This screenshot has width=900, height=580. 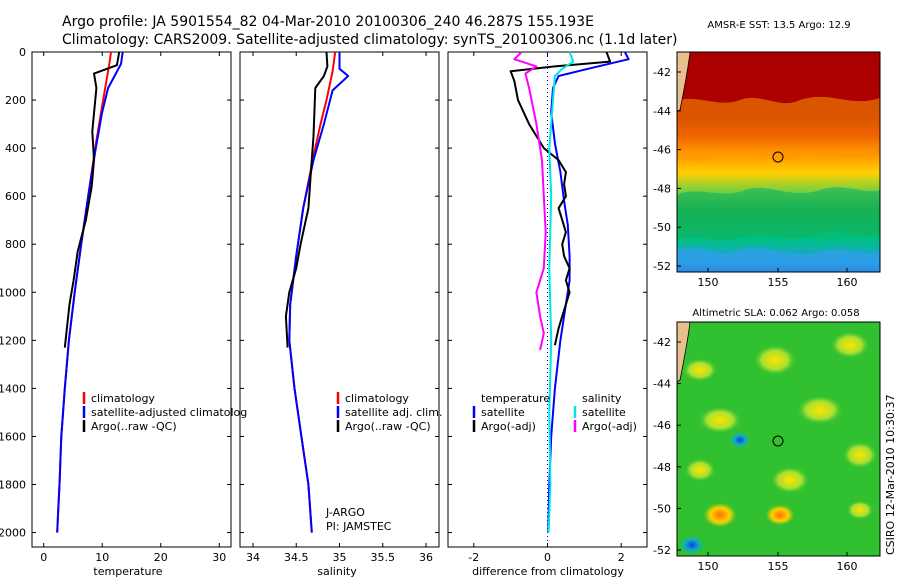 What do you see at coordinates (337, 571) in the screenshot?
I see `salinity-xlabel: salinity` at bounding box center [337, 571].